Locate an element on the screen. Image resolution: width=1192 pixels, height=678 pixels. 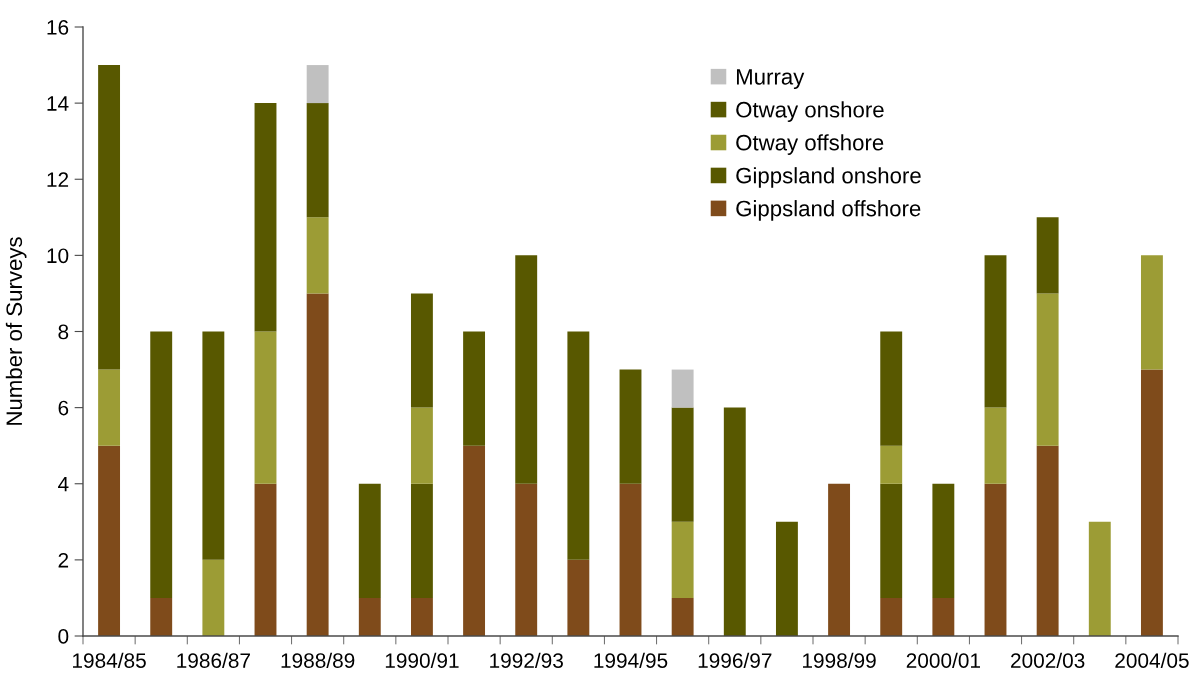
x-tick-label: 1996/97 is located at coordinates (735, 660).